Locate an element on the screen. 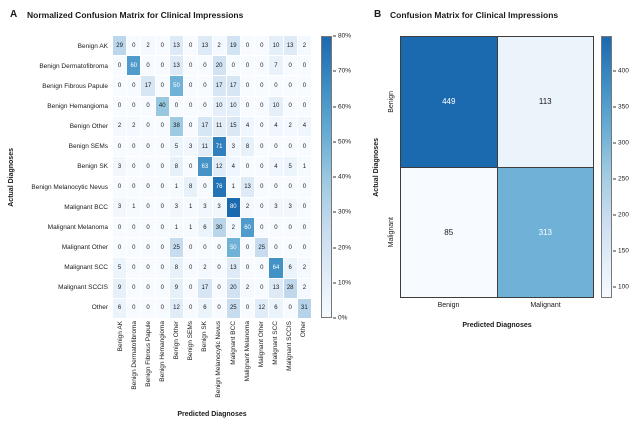  x-tick-label: Malignant BCC is located at coordinates (233, 343).